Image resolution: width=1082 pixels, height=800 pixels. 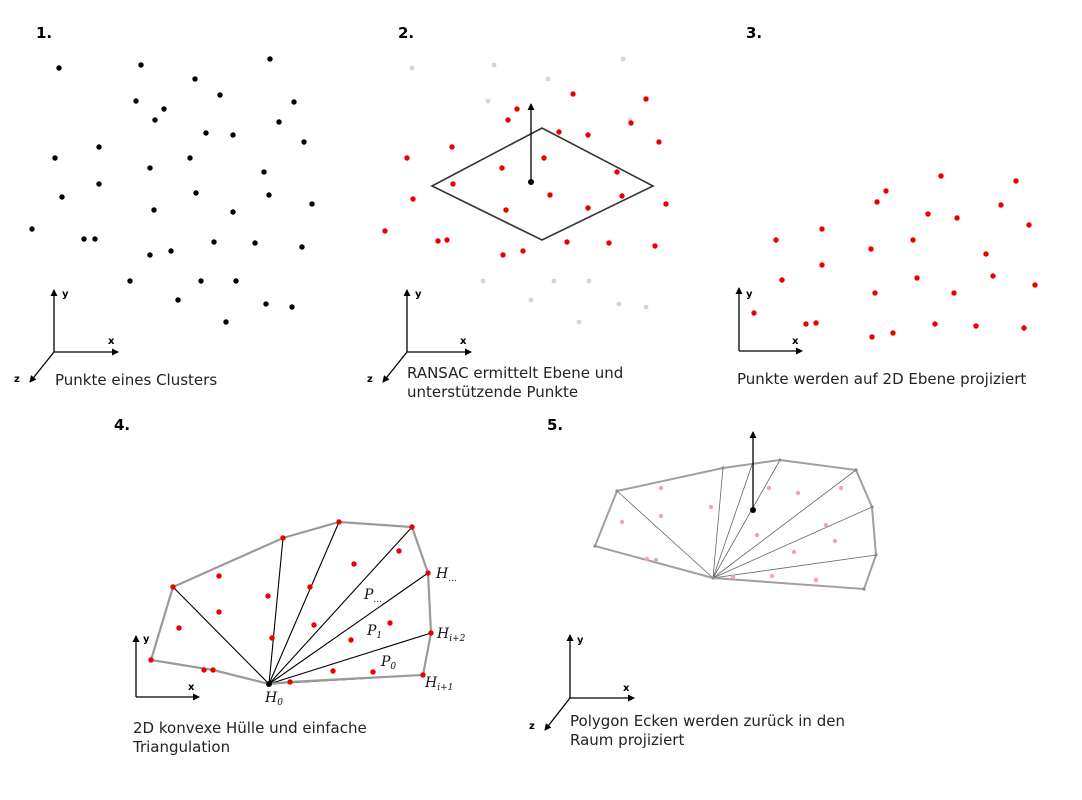 What do you see at coordinates (172, 190) in the screenshot?
I see `panel-1-points` at bounding box center [172, 190].